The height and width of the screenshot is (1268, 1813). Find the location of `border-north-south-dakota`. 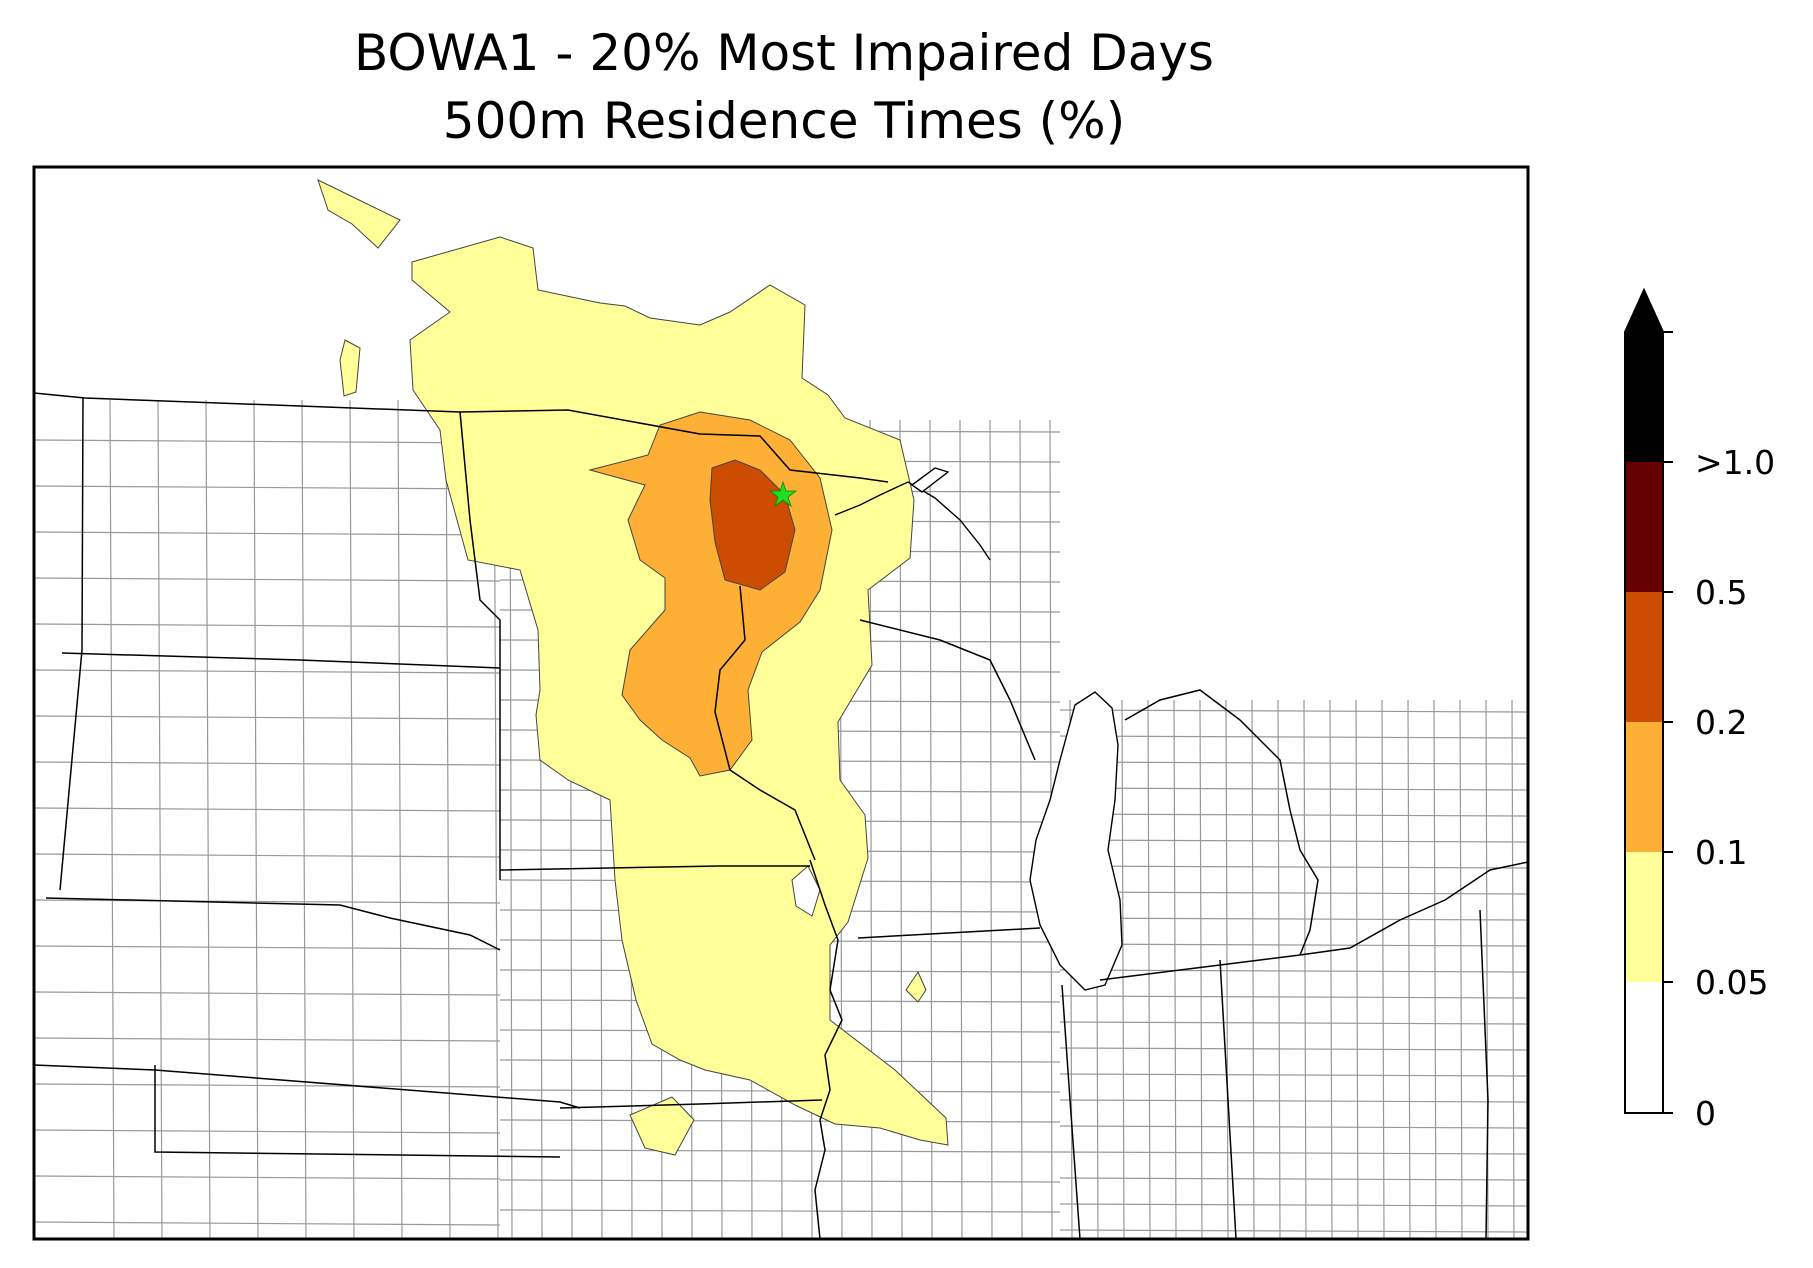

border-north-south-dakota is located at coordinates (281, 660).